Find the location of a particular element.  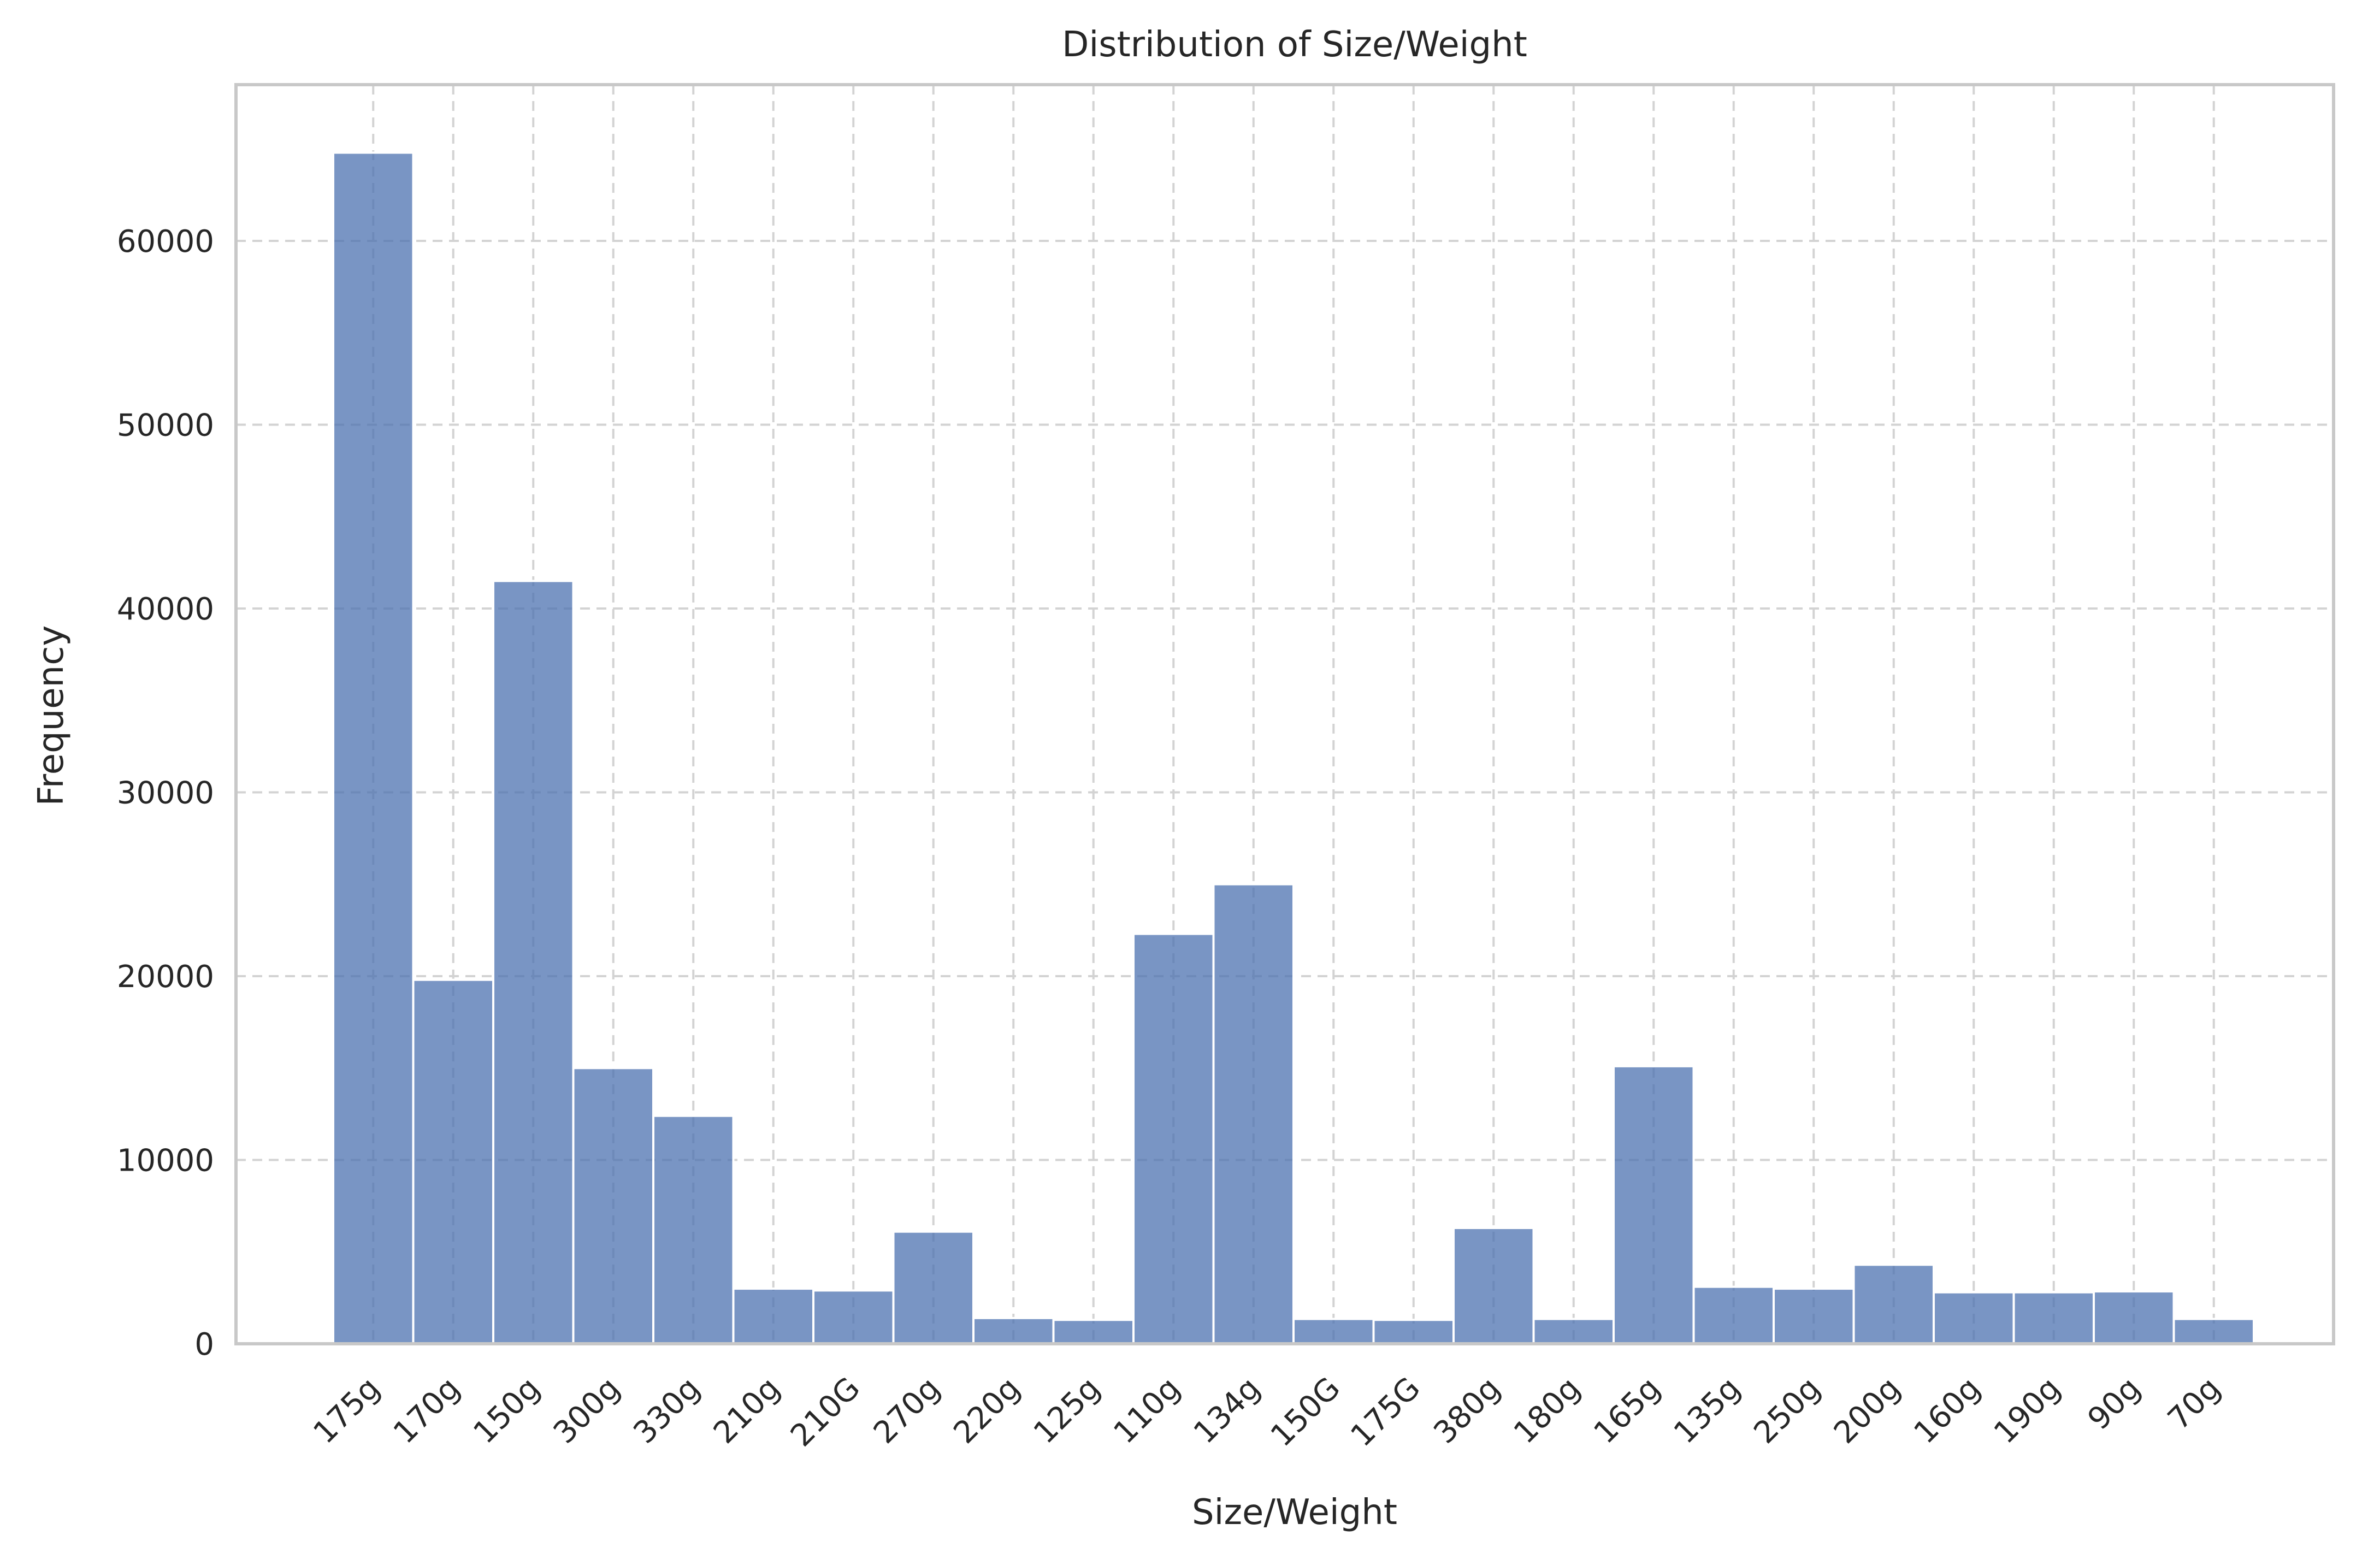

y-tick-label: 0 is located at coordinates (204, 1344).